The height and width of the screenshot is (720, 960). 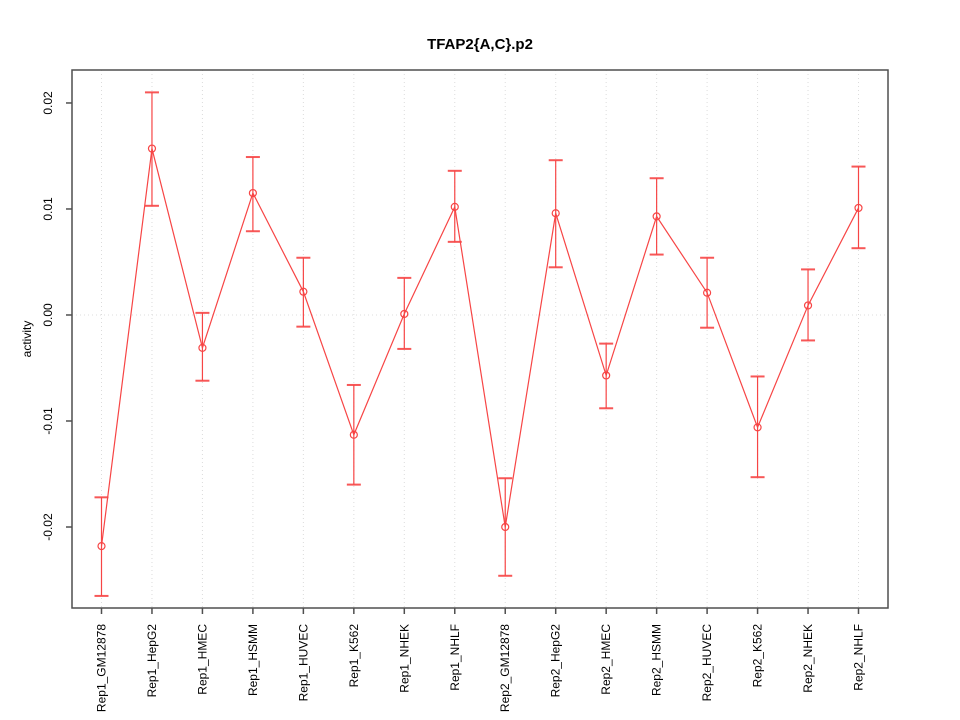 What do you see at coordinates (102, 668) in the screenshot?
I see `x-tick-label: Rep1_GM12878` at bounding box center [102, 668].